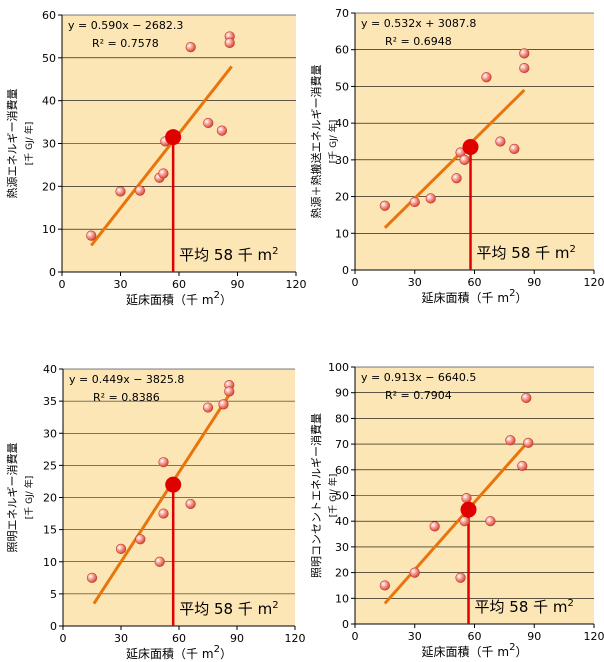 The width and height of the screenshot is (604, 662). Describe the element at coordinates (342, 418) in the screenshot. I see `y-tick-label: 80` at that location.